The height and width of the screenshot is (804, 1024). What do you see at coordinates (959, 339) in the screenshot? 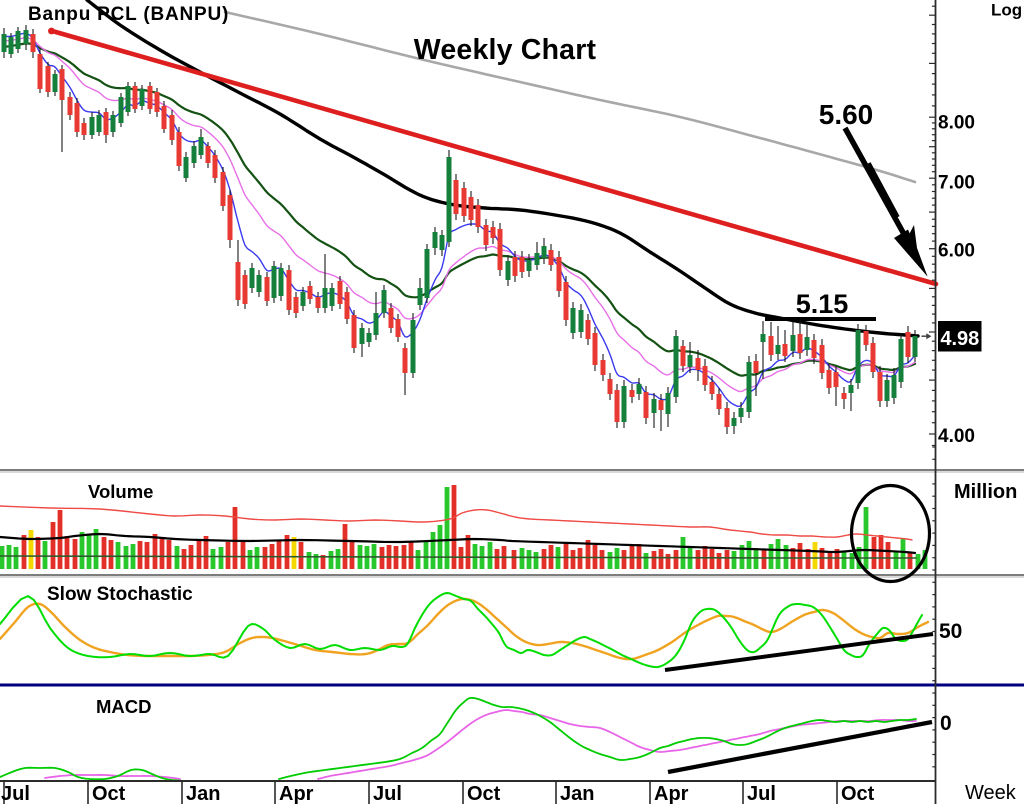
I see `svg-text: 4.98` at bounding box center [959, 339].